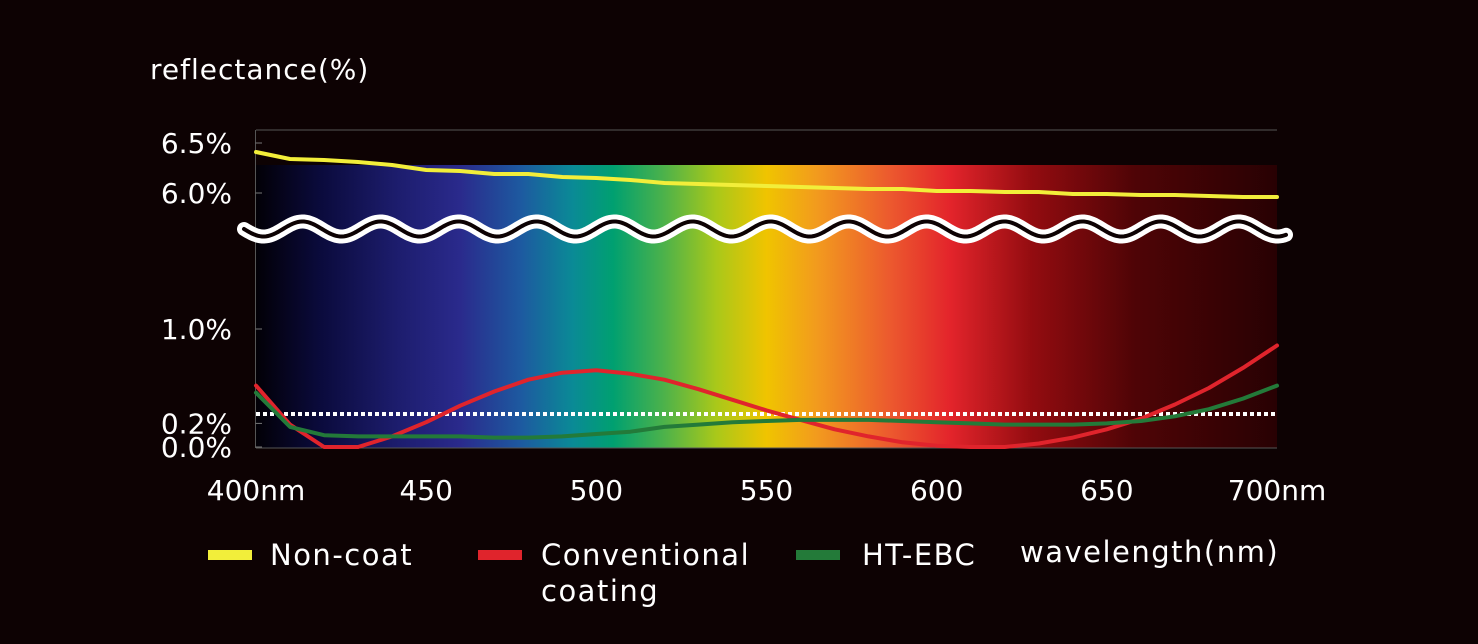 Image resolution: width=1478 pixels, height=644 pixels. I want to click on x-tick-label: 700nm, so click(1277, 490).